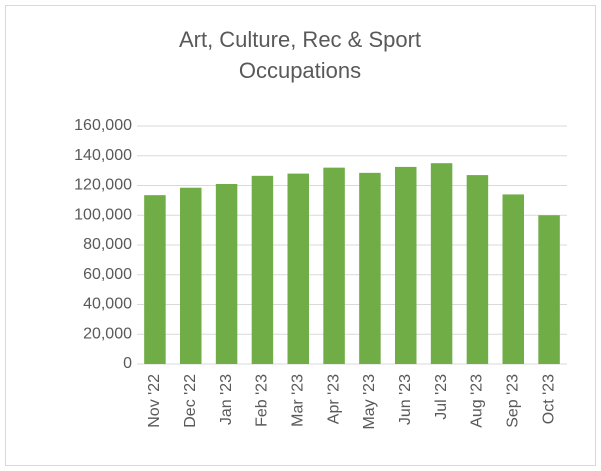  Describe the element at coordinates (107, 304) in the screenshot. I see `y-tick-label: 40,000` at that location.